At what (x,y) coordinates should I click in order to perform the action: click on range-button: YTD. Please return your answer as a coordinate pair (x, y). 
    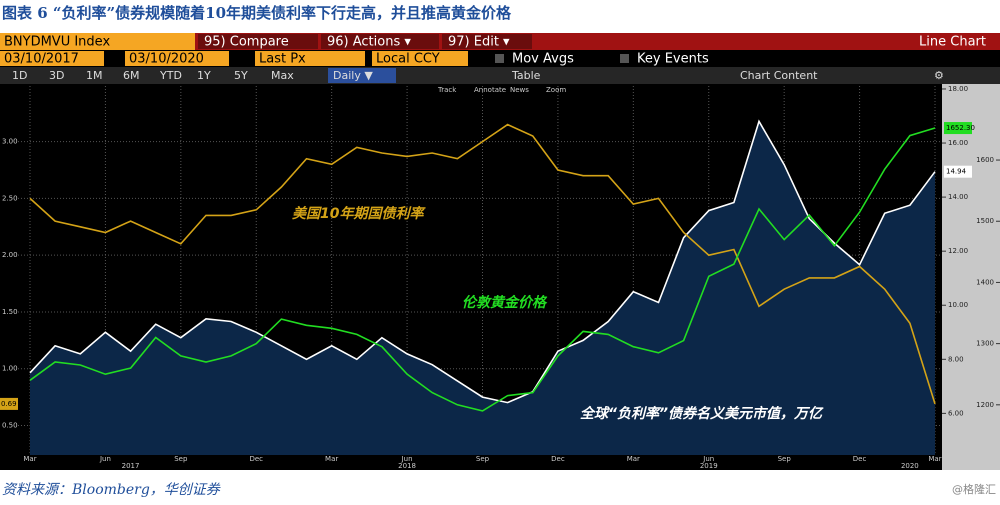
    Looking at the image, I should click on (170, 75).